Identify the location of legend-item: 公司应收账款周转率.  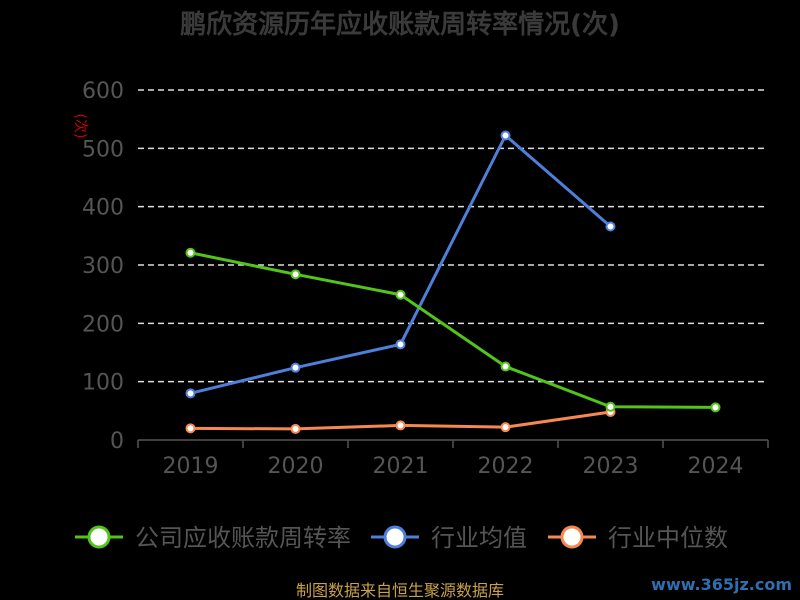
(213, 538).